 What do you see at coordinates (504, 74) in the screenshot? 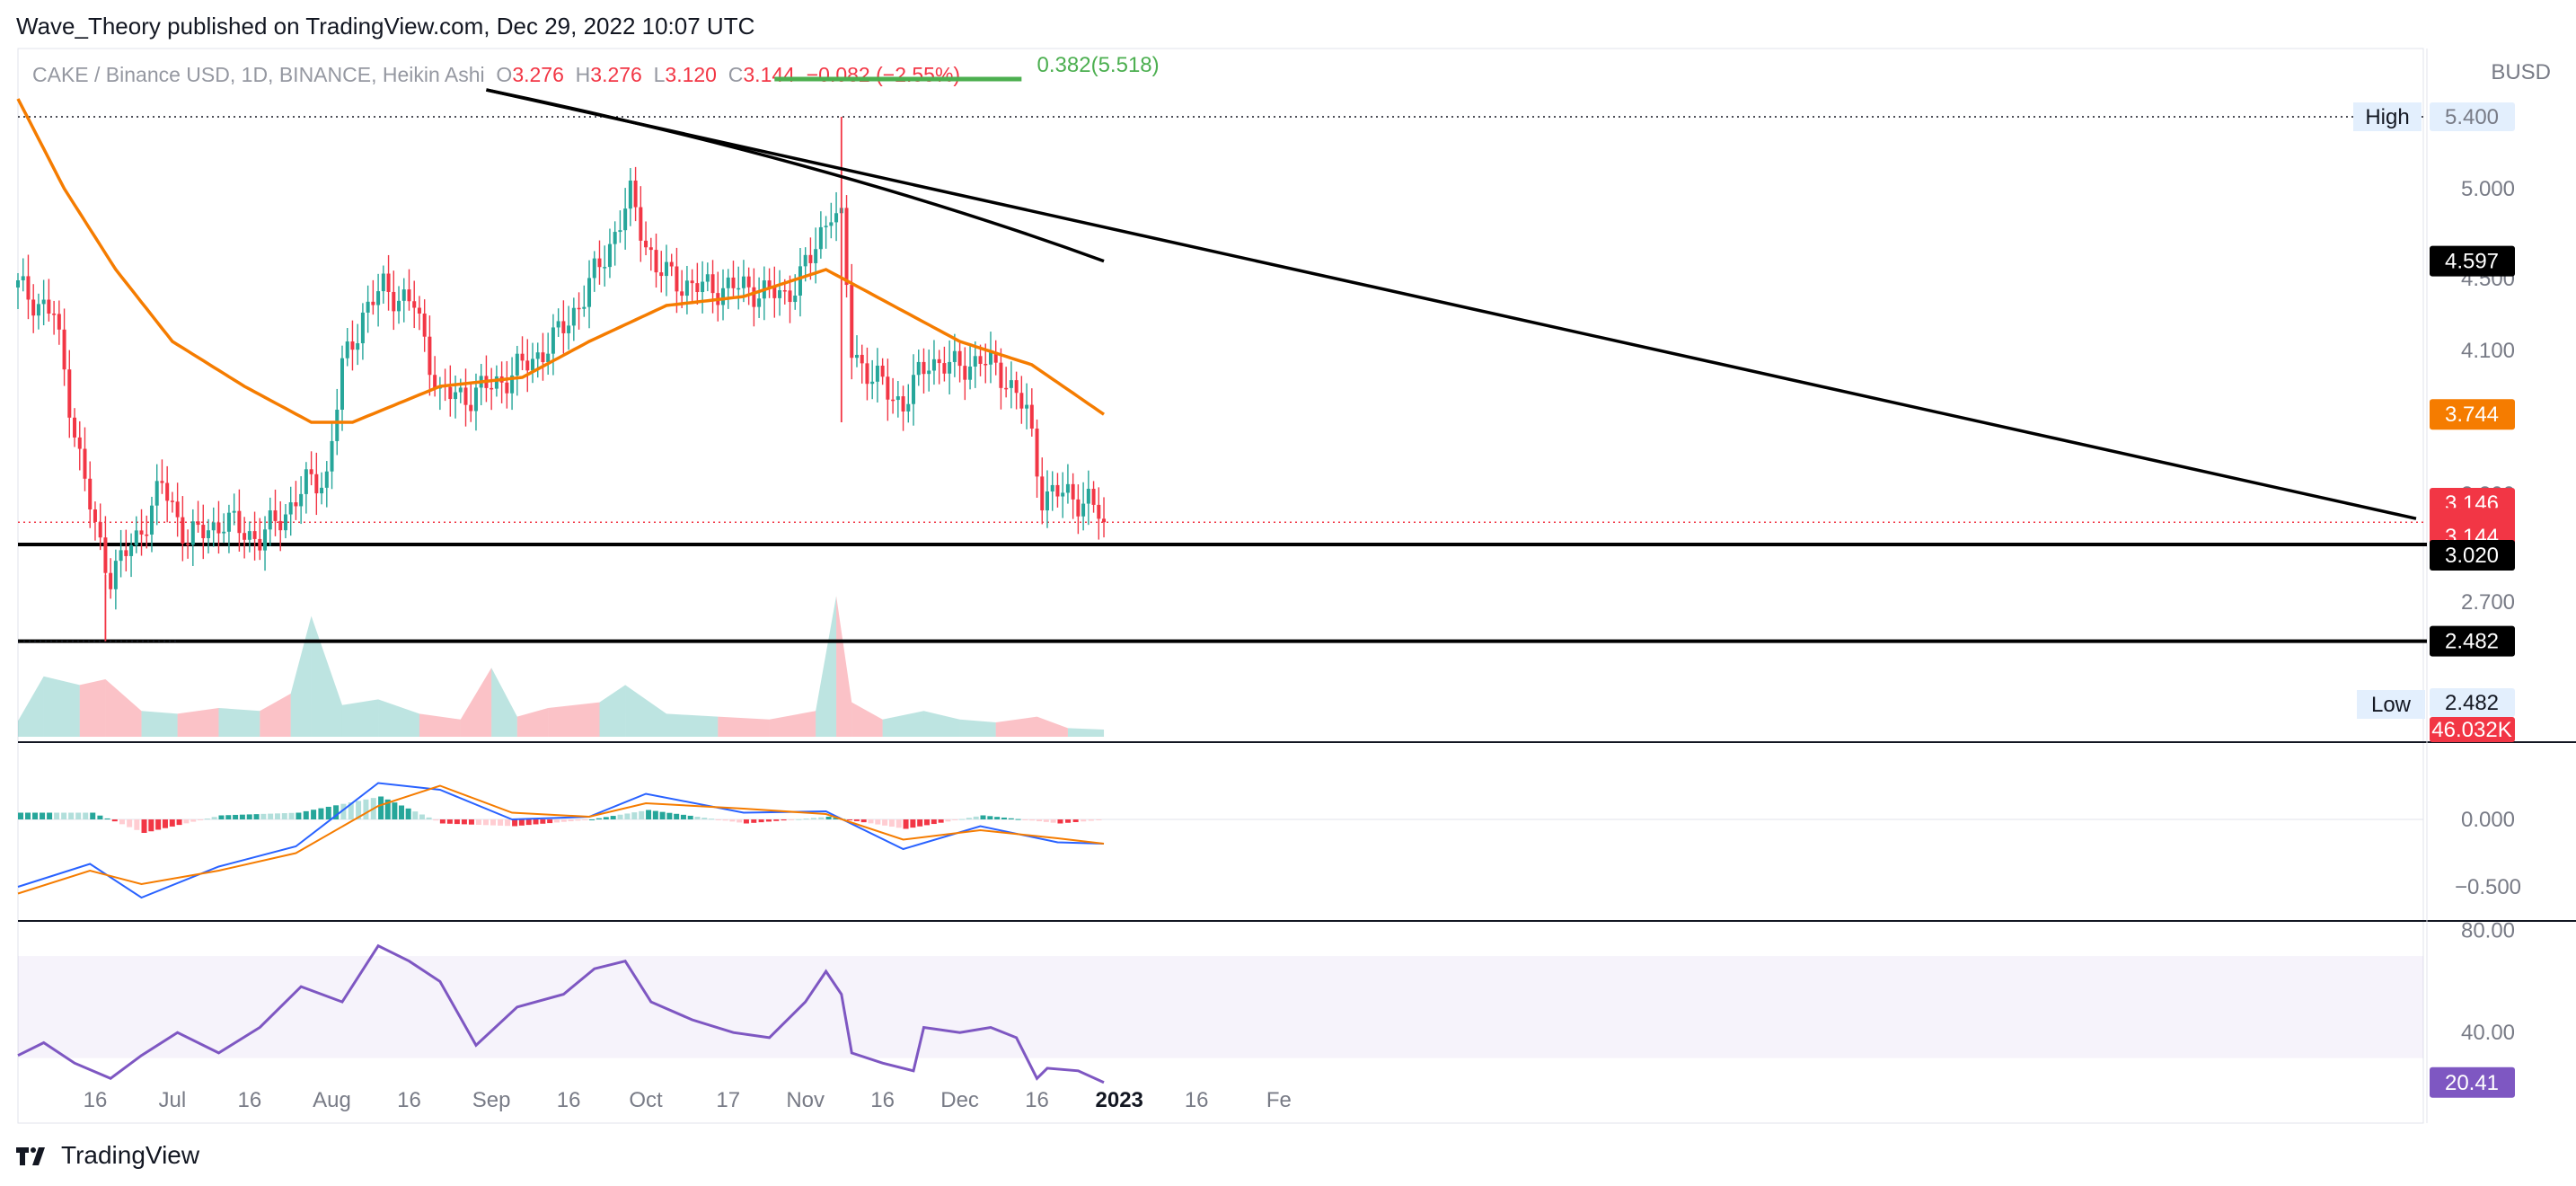
I see `legend-open-label: O` at bounding box center [504, 74].